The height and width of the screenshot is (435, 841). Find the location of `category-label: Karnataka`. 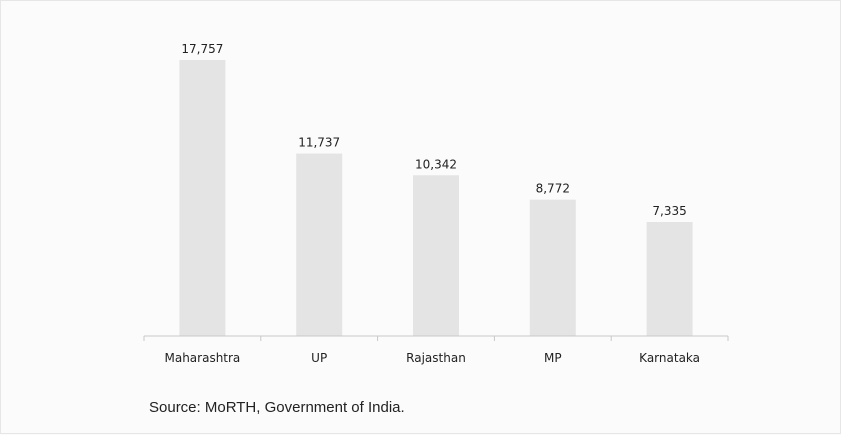

category-label: Karnataka is located at coordinates (669, 358).